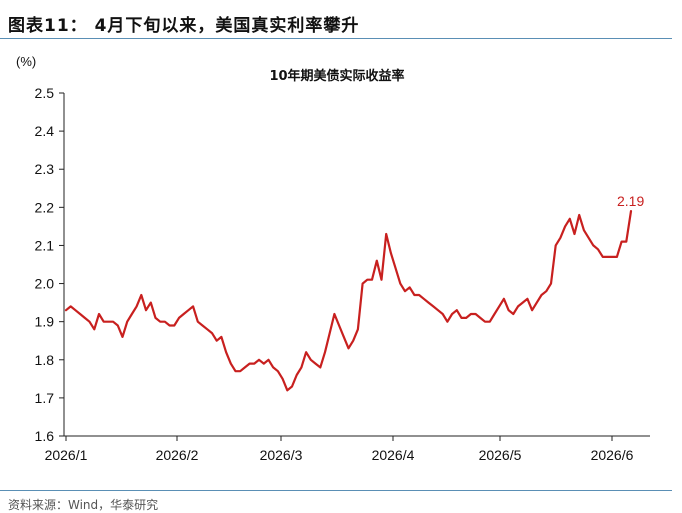  What do you see at coordinates (281, 455) in the screenshot?
I see `x-tick-label: 2026/3` at bounding box center [281, 455].